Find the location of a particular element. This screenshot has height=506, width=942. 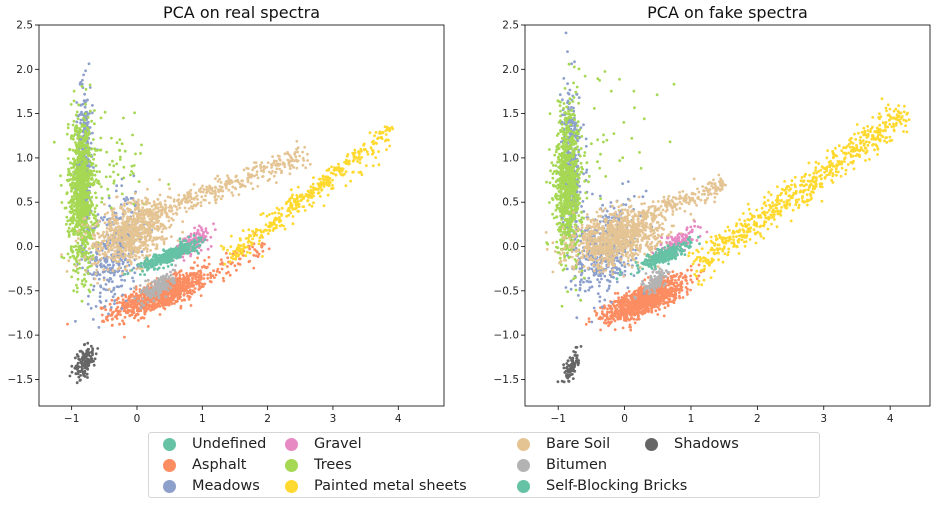

chart-title: PCA on fake spectra is located at coordinates (727, 12).